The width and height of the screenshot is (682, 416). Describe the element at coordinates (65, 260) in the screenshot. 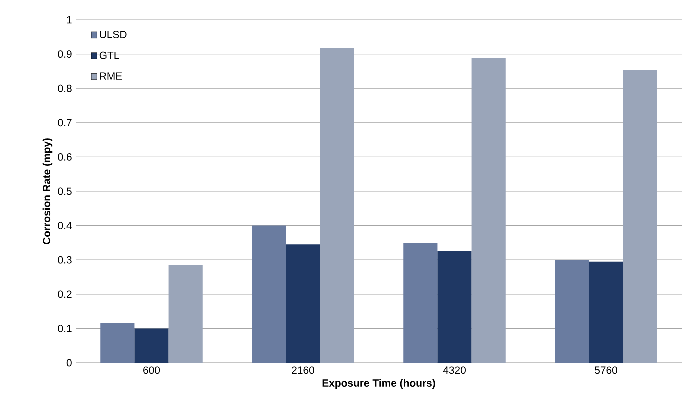

I see `y-tick-label: 0.3` at that location.